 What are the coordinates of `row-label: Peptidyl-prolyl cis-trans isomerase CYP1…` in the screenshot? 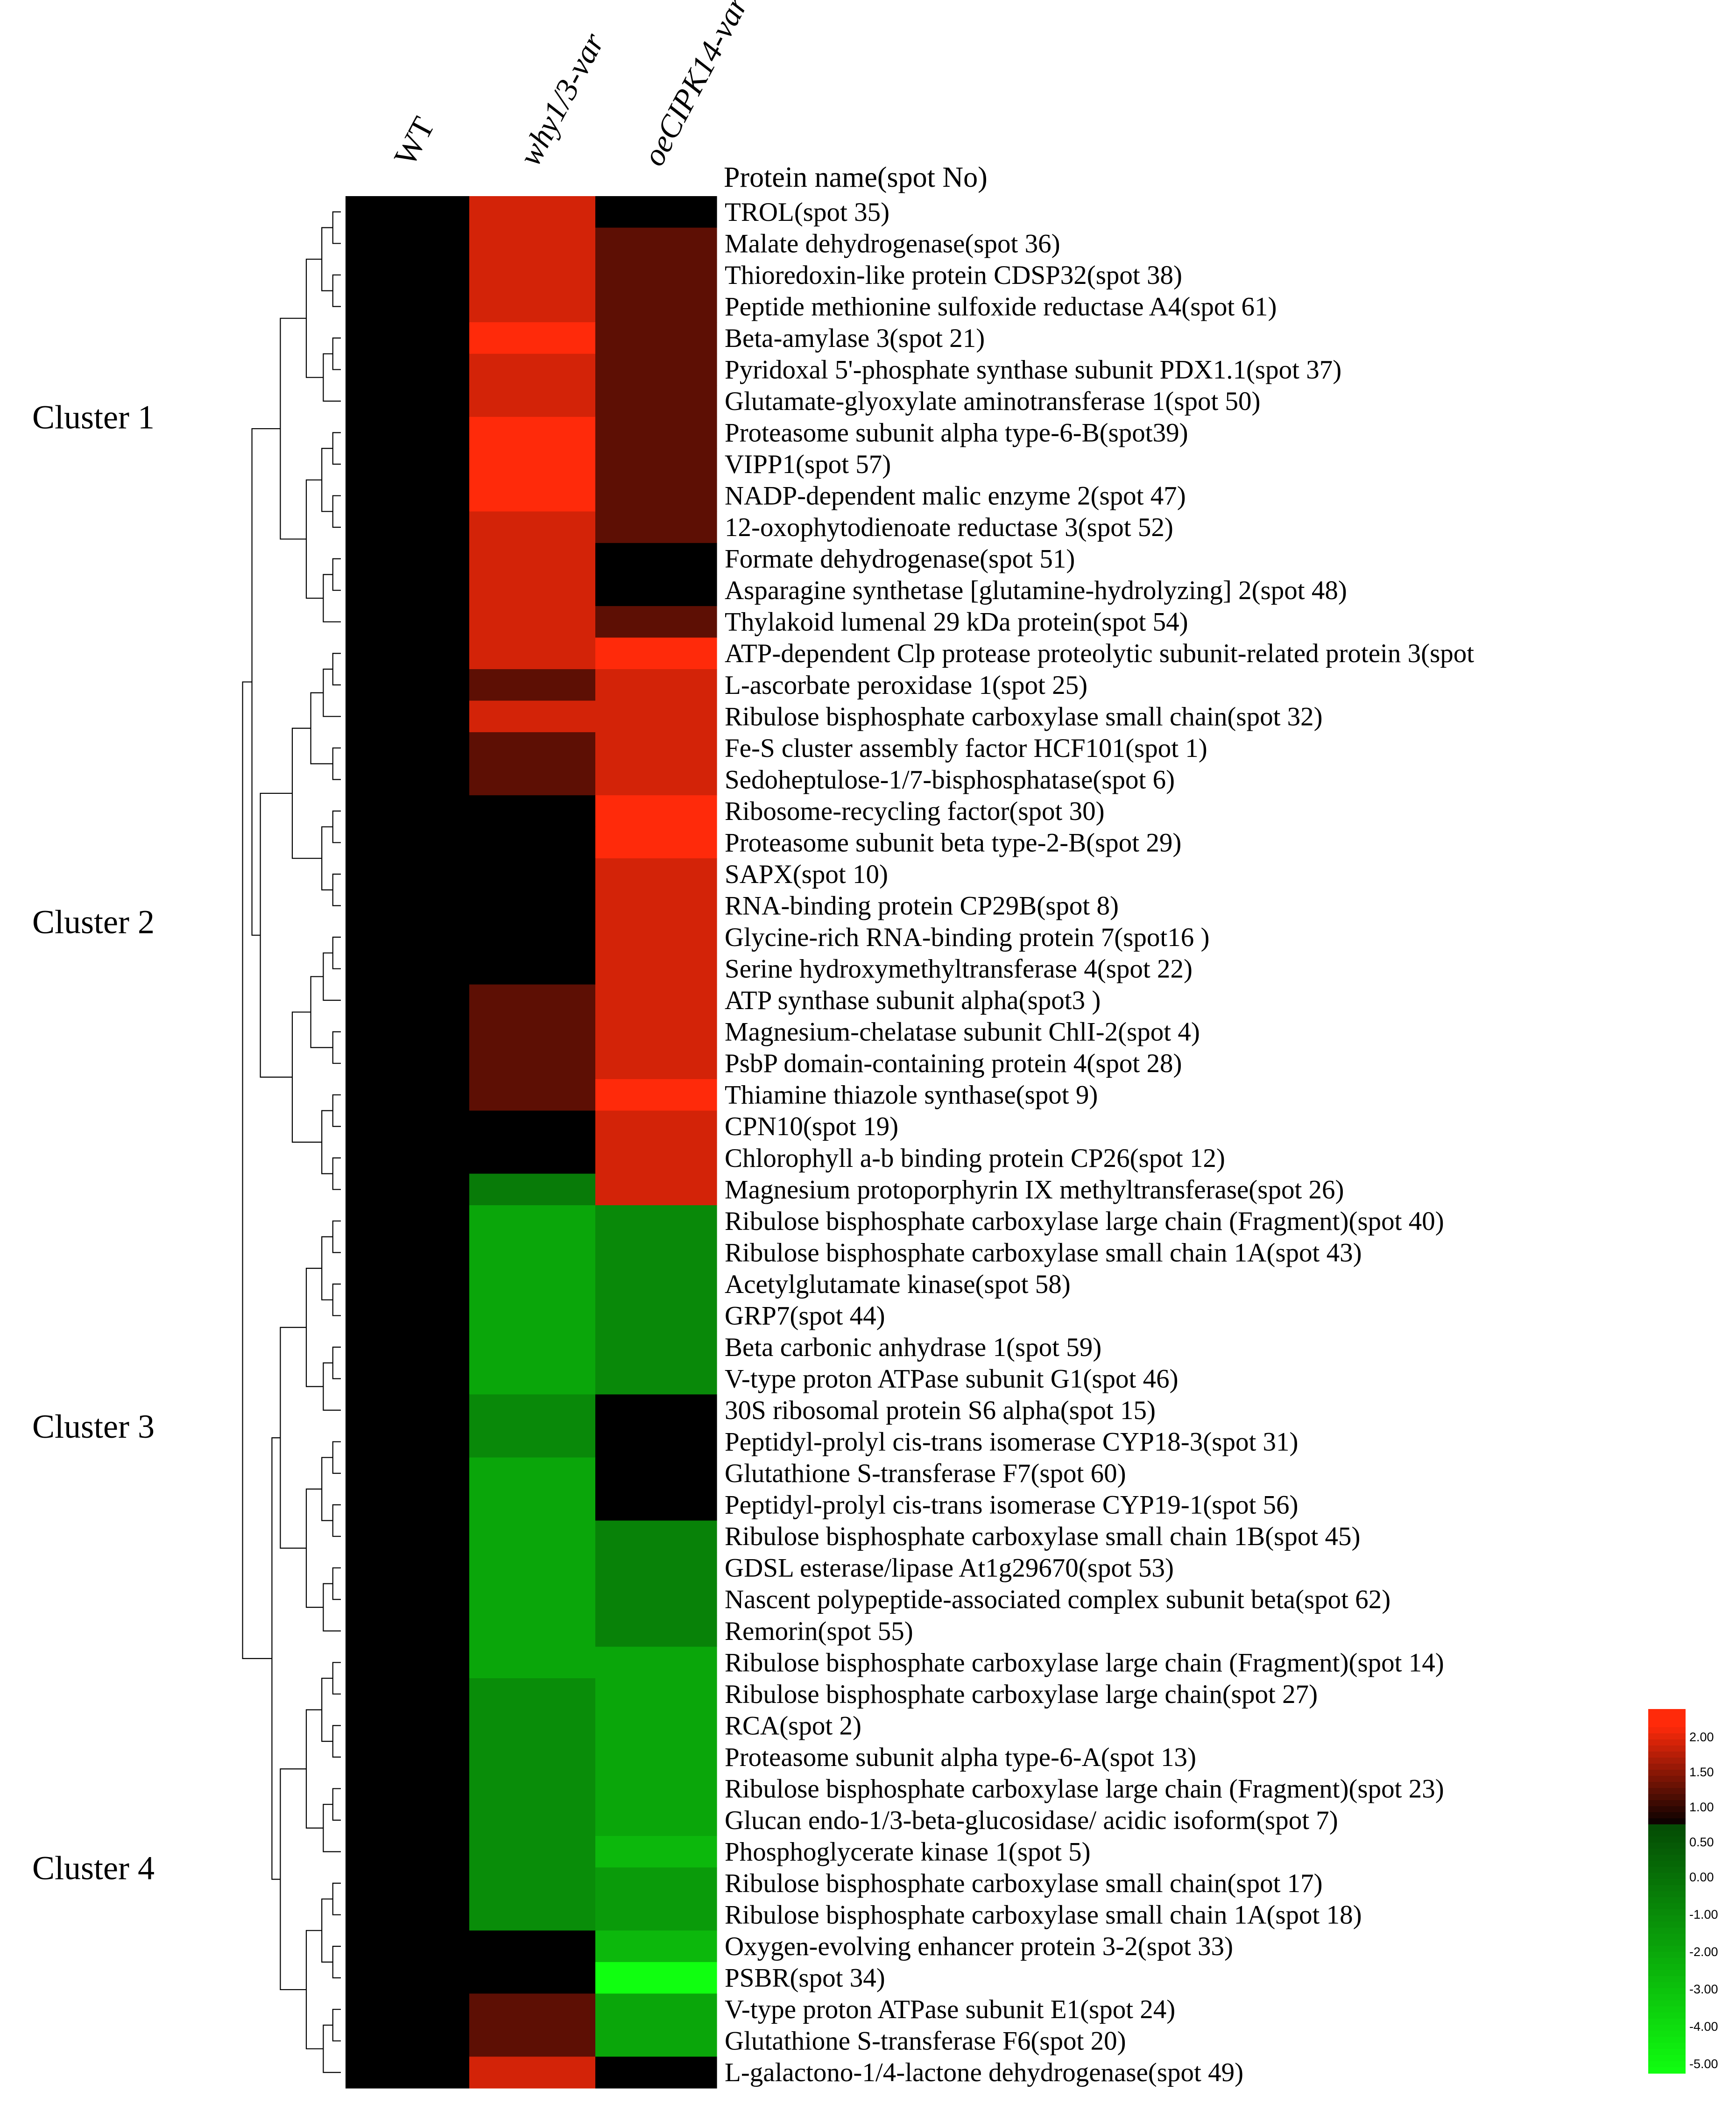 It's located at (1011, 1442).